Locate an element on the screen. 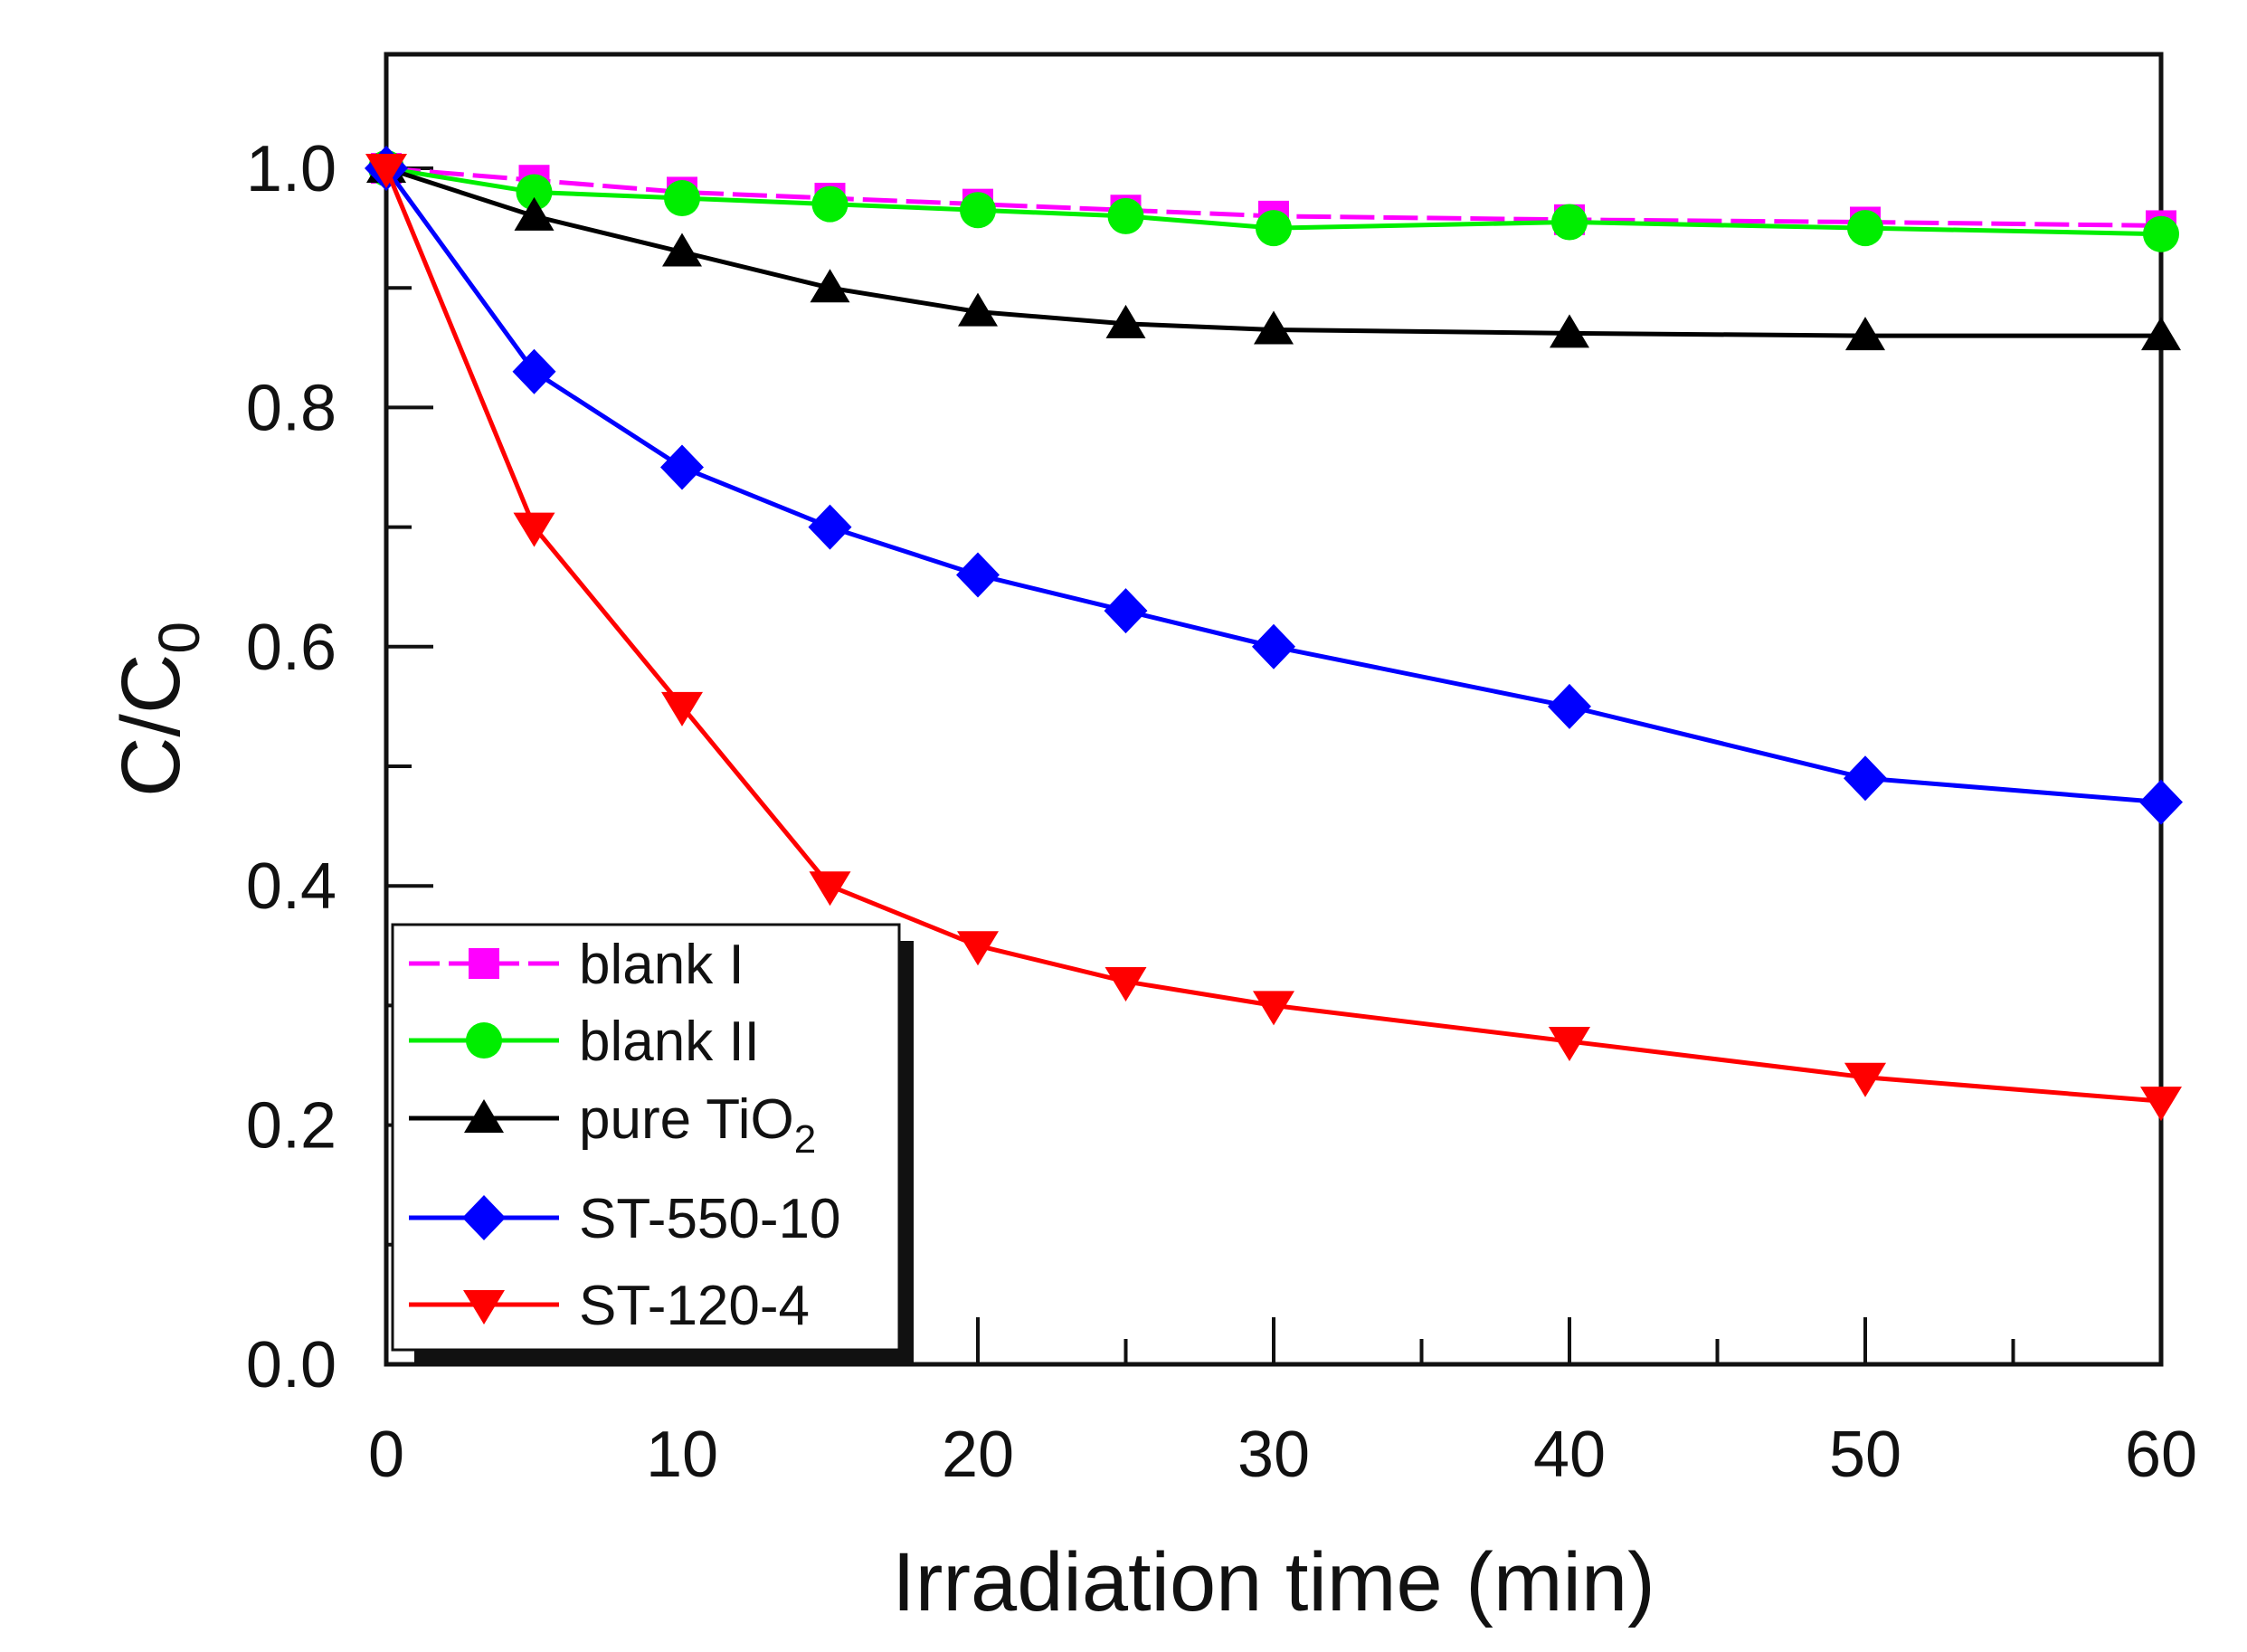 The height and width of the screenshot is (1652, 2247). x-tick-label: 60 is located at coordinates (2161, 1455).